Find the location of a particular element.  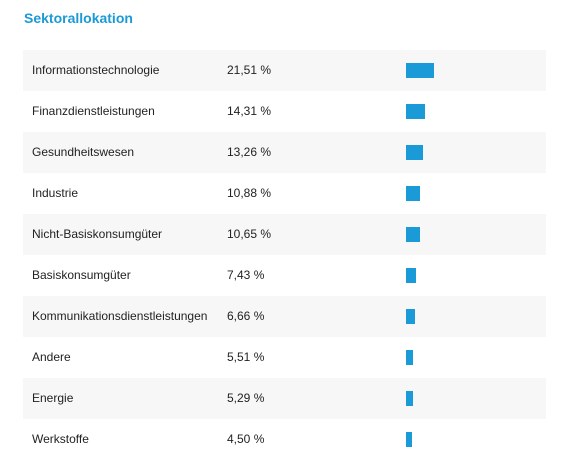

table-row: Energie 5,29 % is located at coordinates (284, 398).